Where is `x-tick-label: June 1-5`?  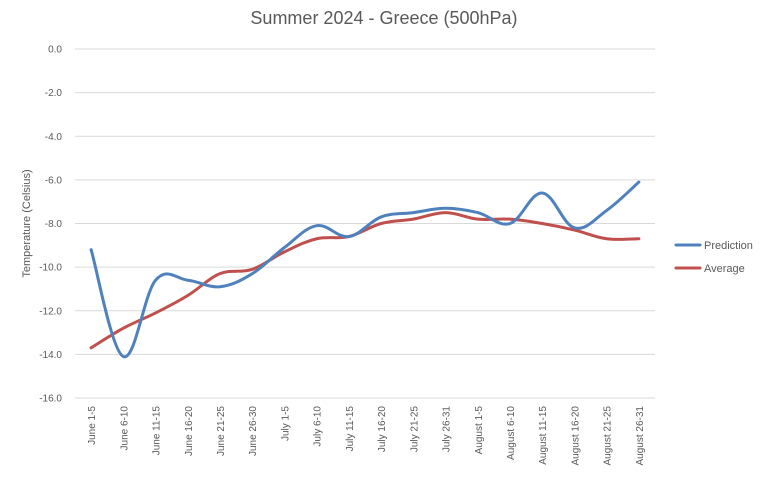
x-tick-label: June 1-5 is located at coordinates (92, 425).